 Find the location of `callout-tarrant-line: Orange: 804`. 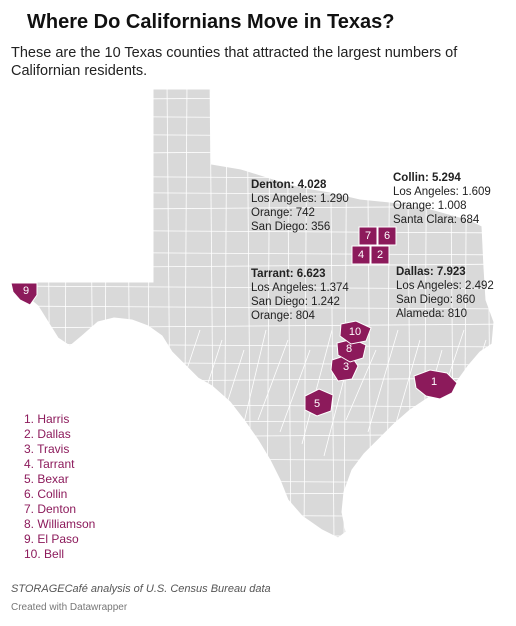

callout-tarrant-line: Orange: 804 is located at coordinates (283, 316).